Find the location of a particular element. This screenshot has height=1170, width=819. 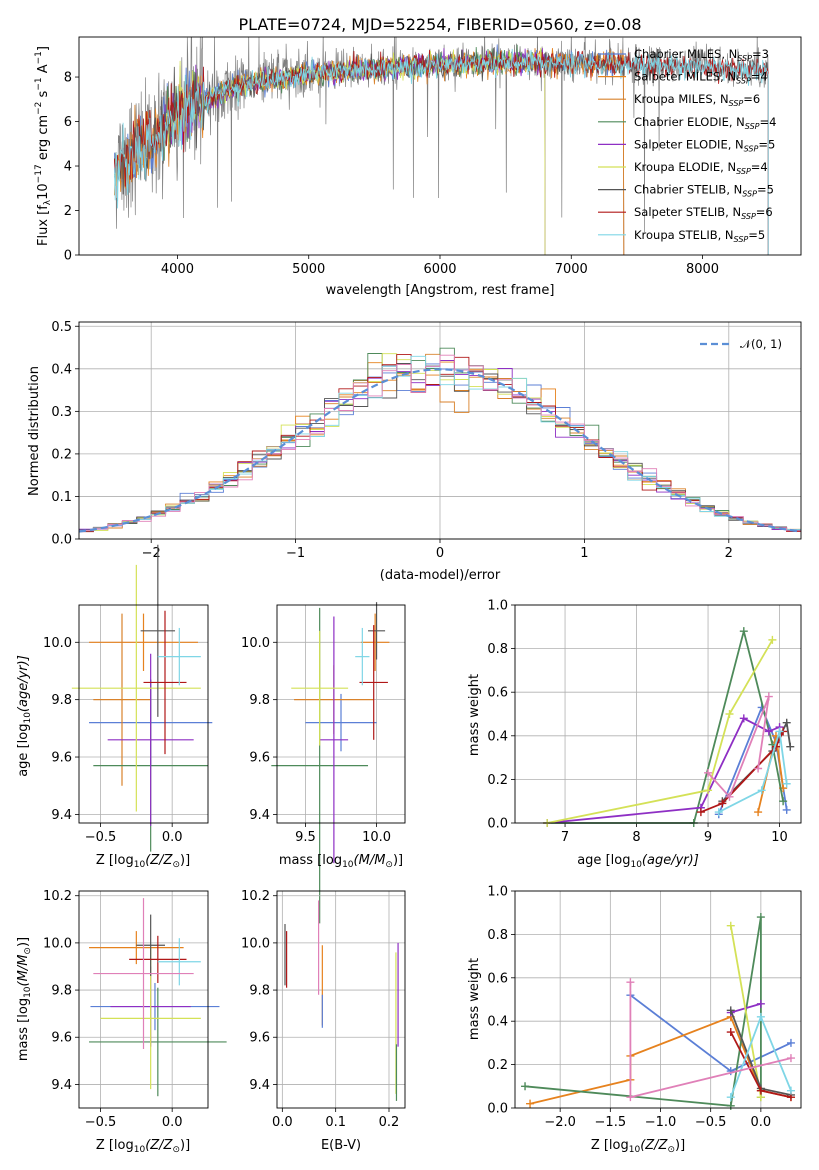

z-xlabel-row1: Z [log10(Z/Z⊙)] is located at coordinates (143, 861).